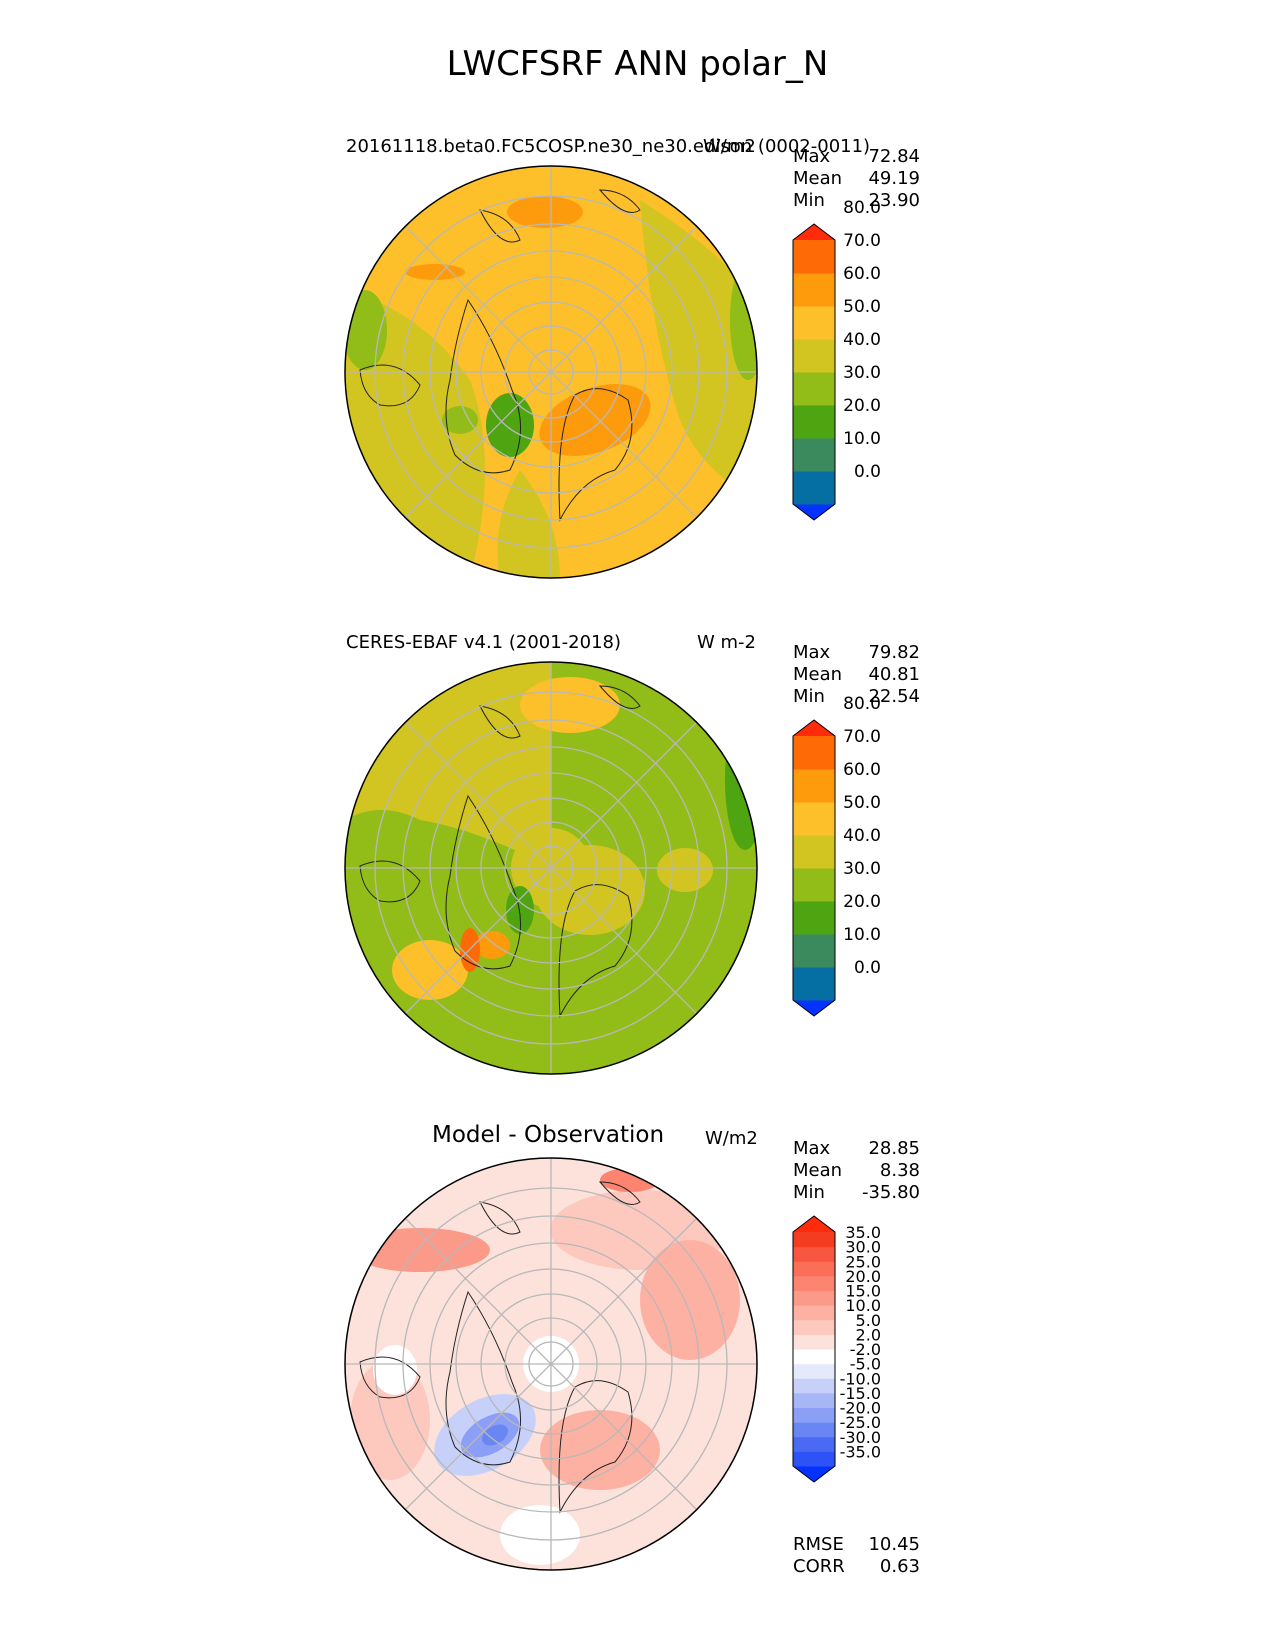  I want to click on panel-1-colorbar: 0.0 10.0 20.0 30.0 40.0 50.0 60.0 70.0 80.0, so click(836, 359).